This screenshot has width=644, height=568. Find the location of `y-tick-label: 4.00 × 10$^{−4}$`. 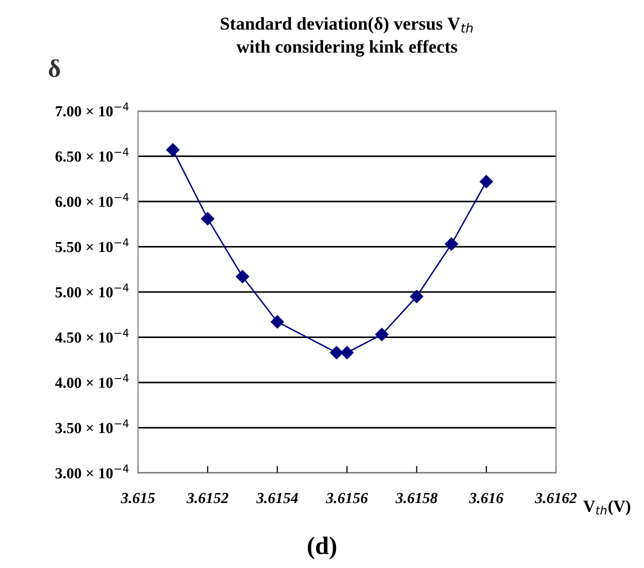

y-tick-label: 4.00 × 10$^{−4}$ is located at coordinates (92, 381).